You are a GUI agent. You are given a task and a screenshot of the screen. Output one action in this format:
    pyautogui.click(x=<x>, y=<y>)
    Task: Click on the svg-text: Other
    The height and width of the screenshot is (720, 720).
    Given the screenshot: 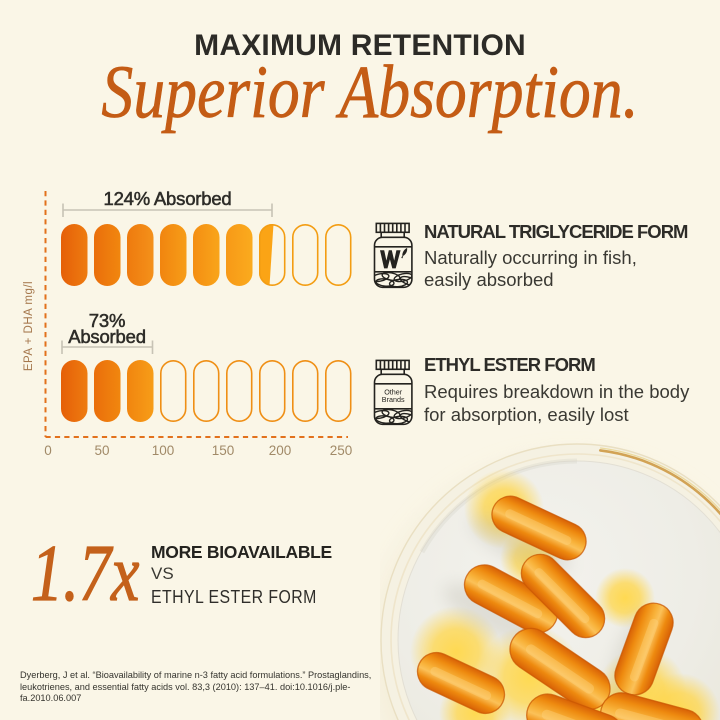 What is the action you would take?
    pyautogui.click(x=393, y=392)
    